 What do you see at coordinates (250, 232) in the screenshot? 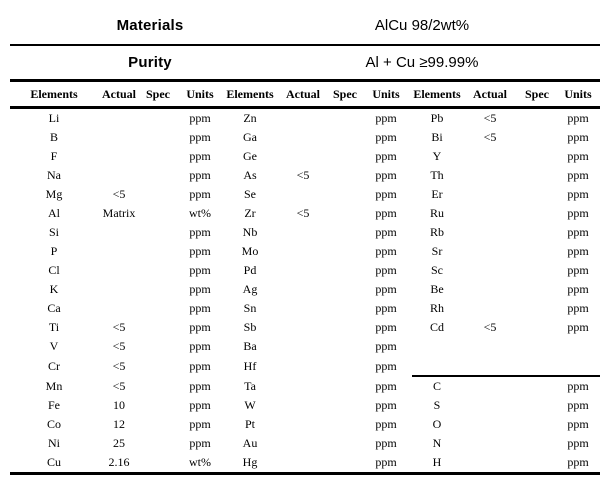
I see `element-cell: Nb` at bounding box center [250, 232].